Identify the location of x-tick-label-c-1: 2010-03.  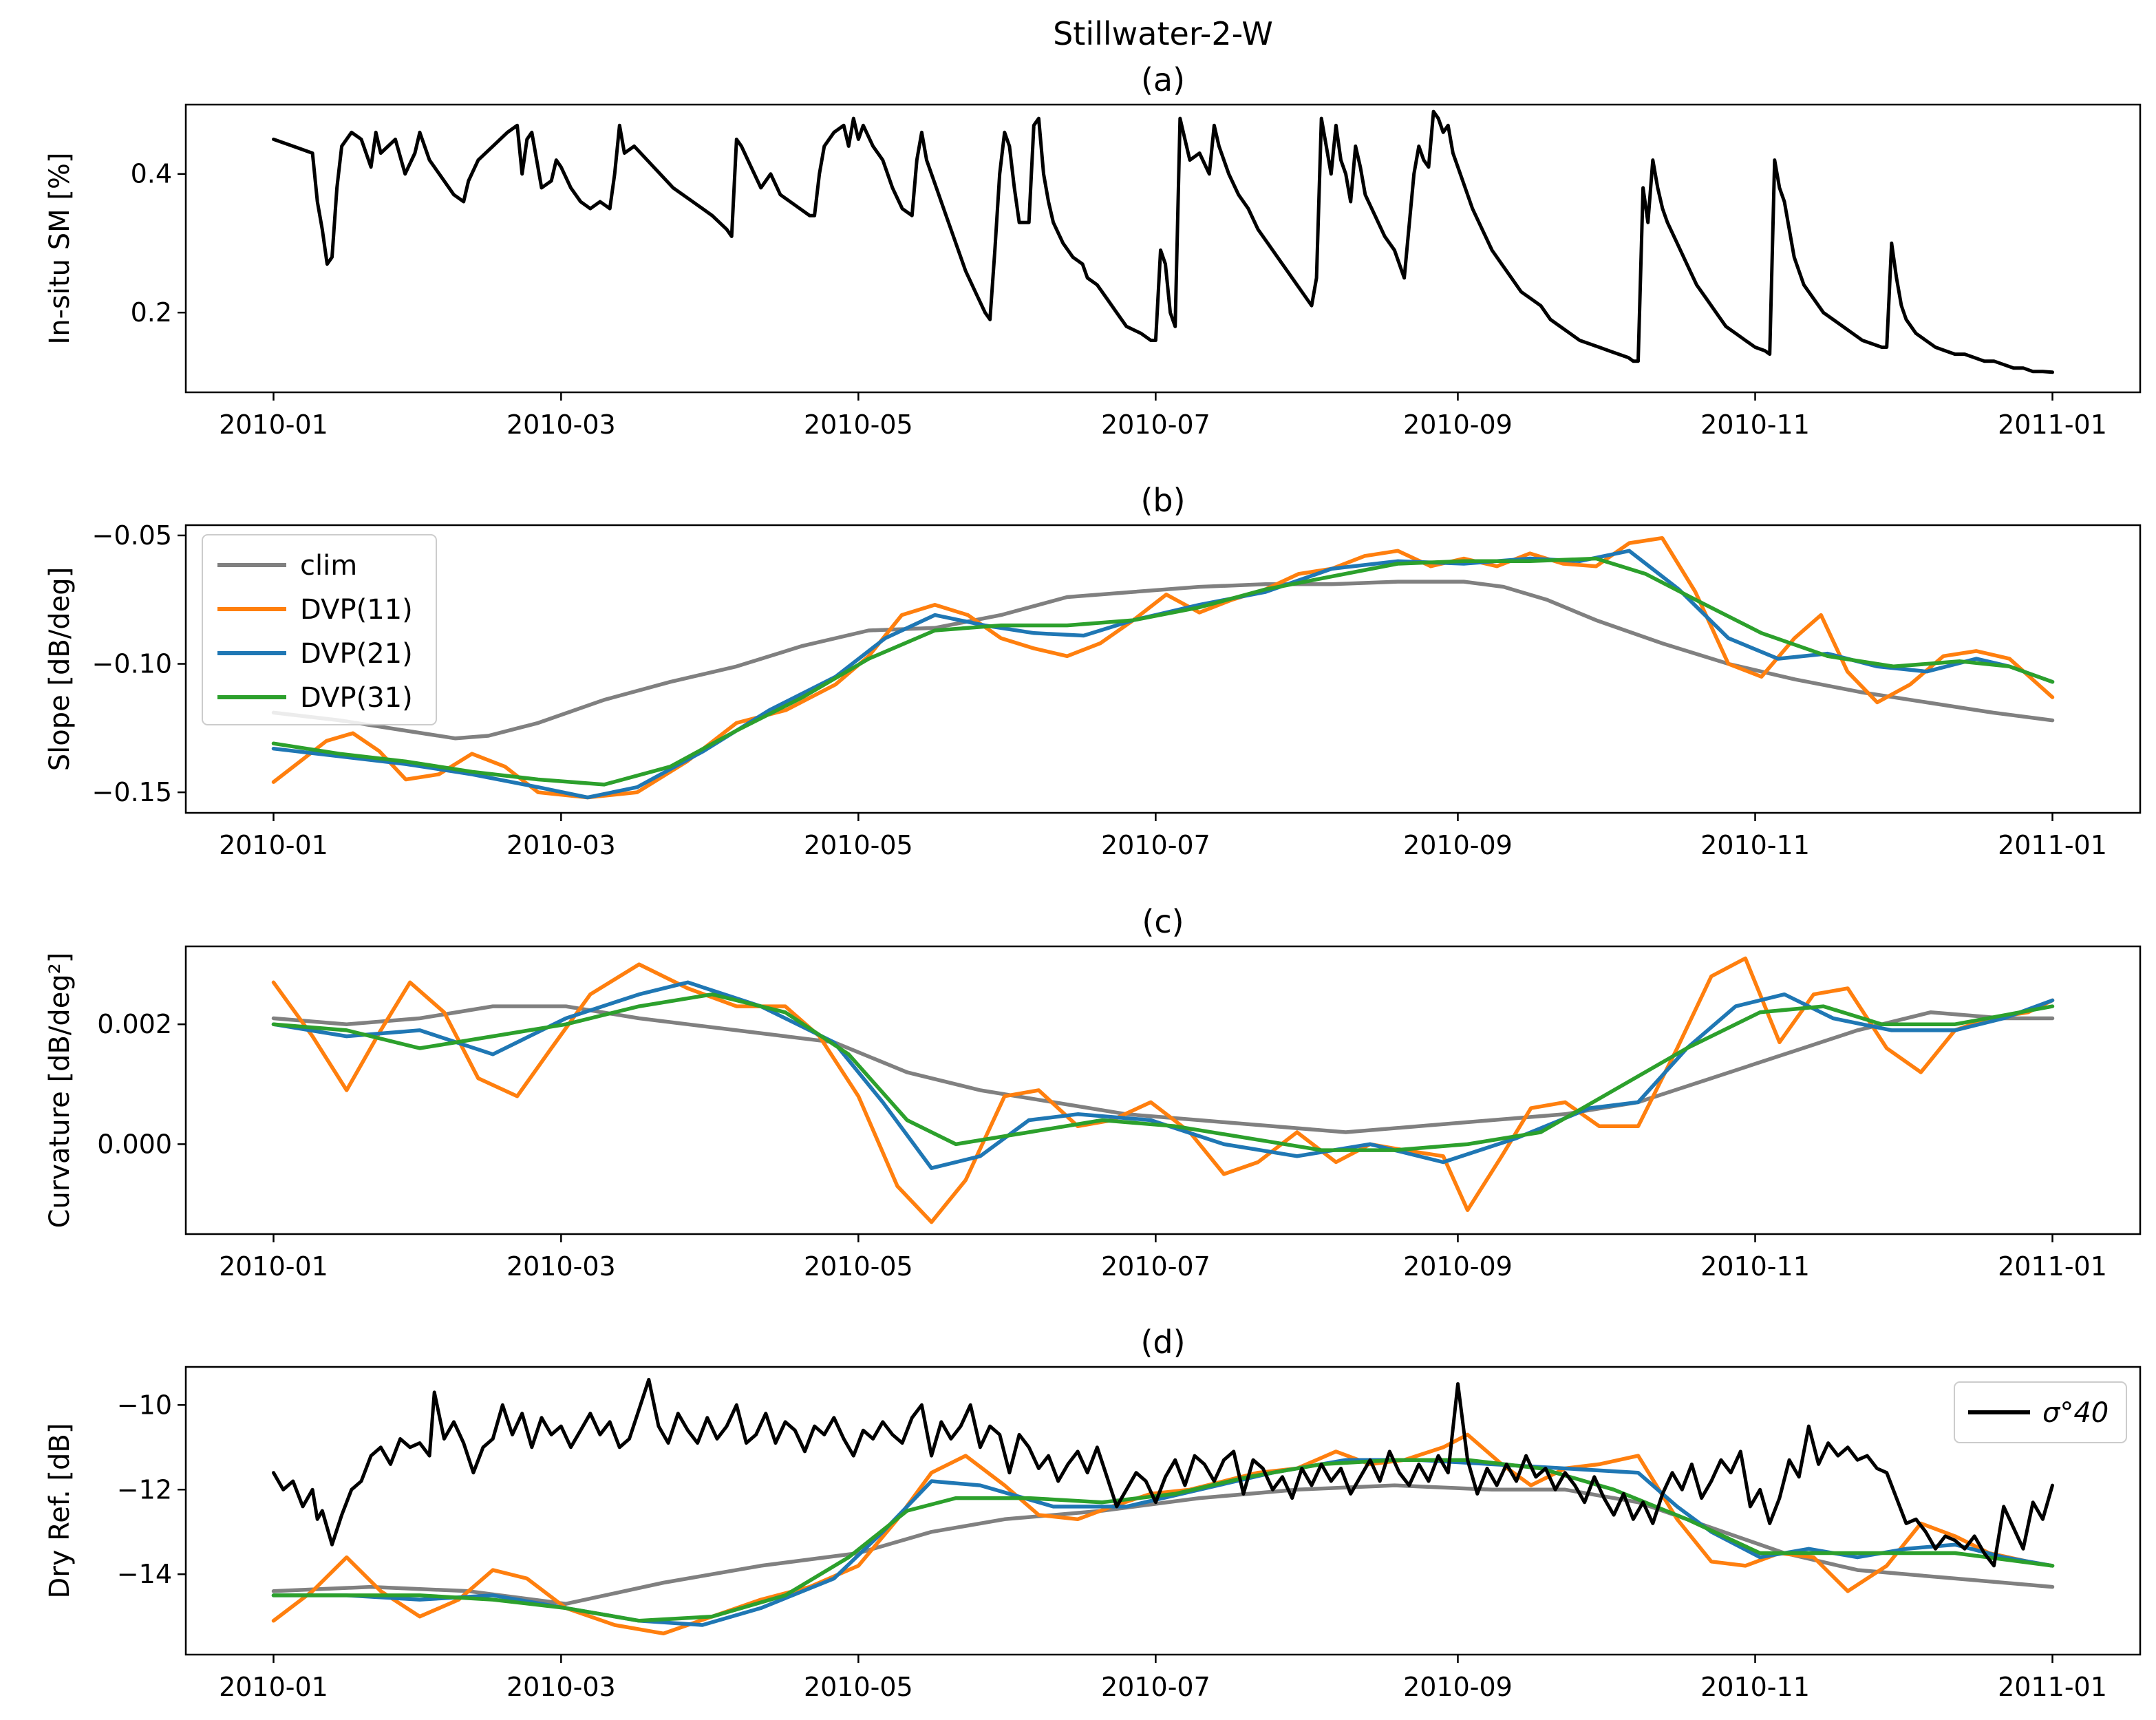
(561, 1266).